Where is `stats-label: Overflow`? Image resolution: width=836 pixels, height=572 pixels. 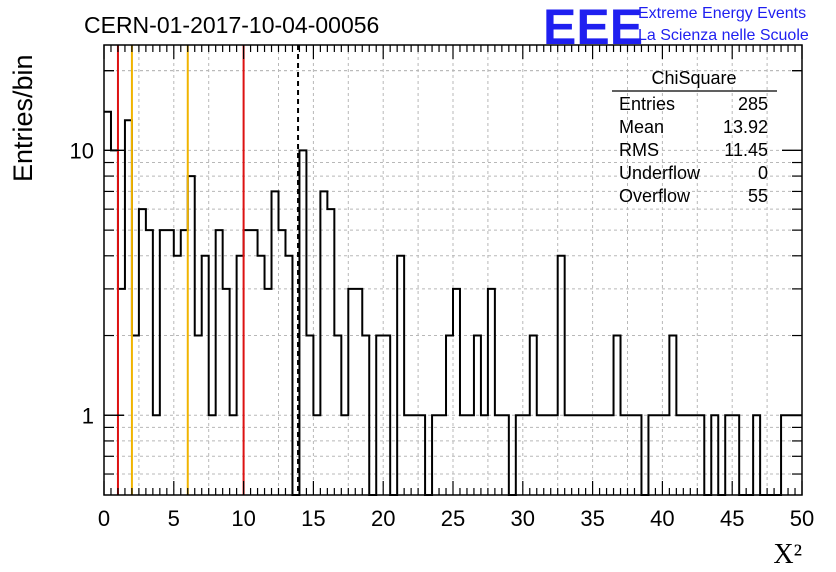 stats-label: Overflow is located at coordinates (655, 196).